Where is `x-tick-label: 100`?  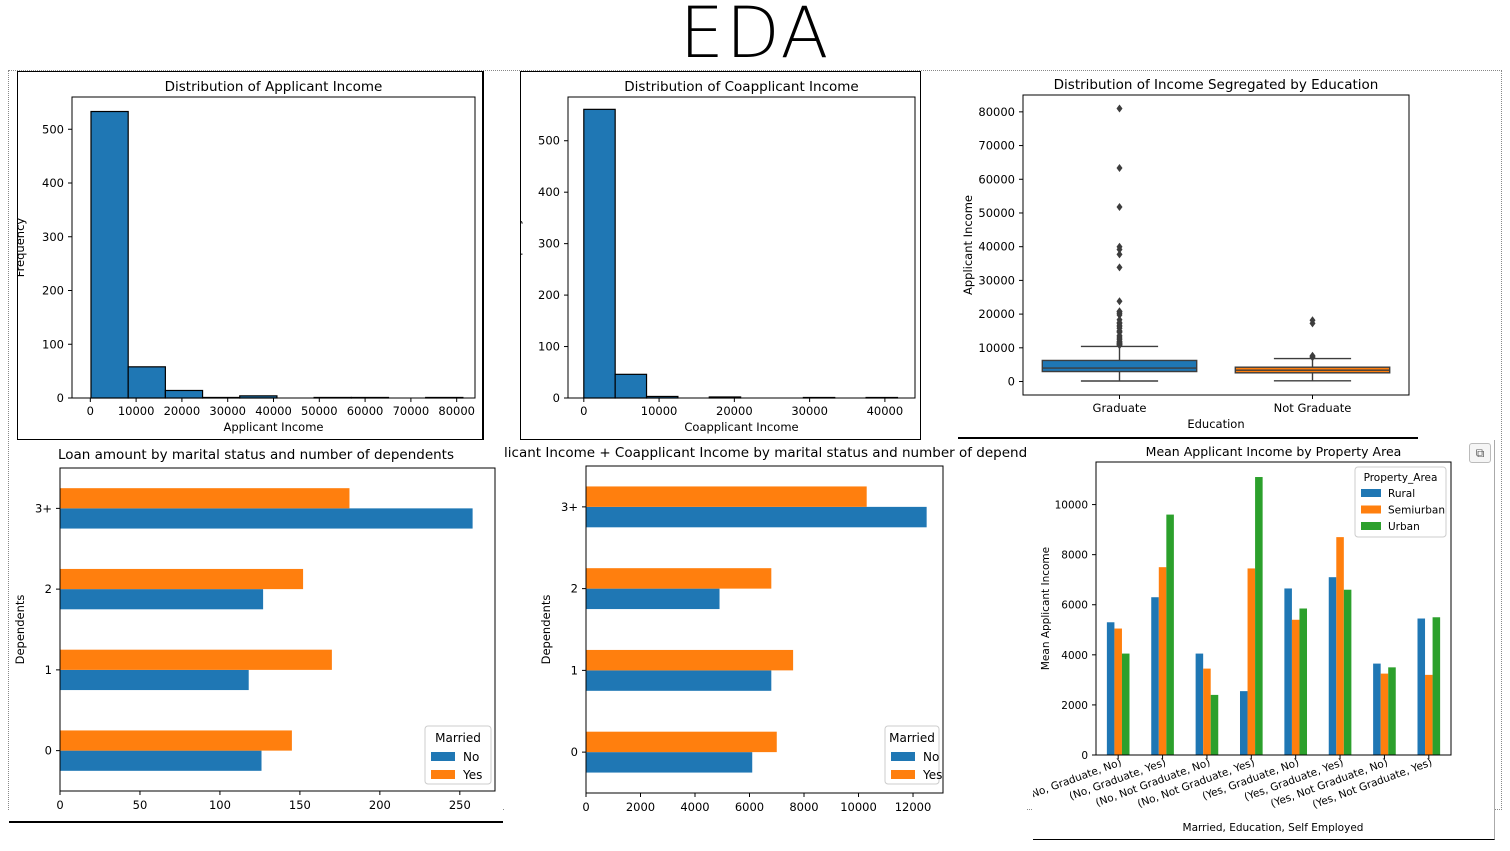 x-tick-label: 100 is located at coordinates (220, 805).